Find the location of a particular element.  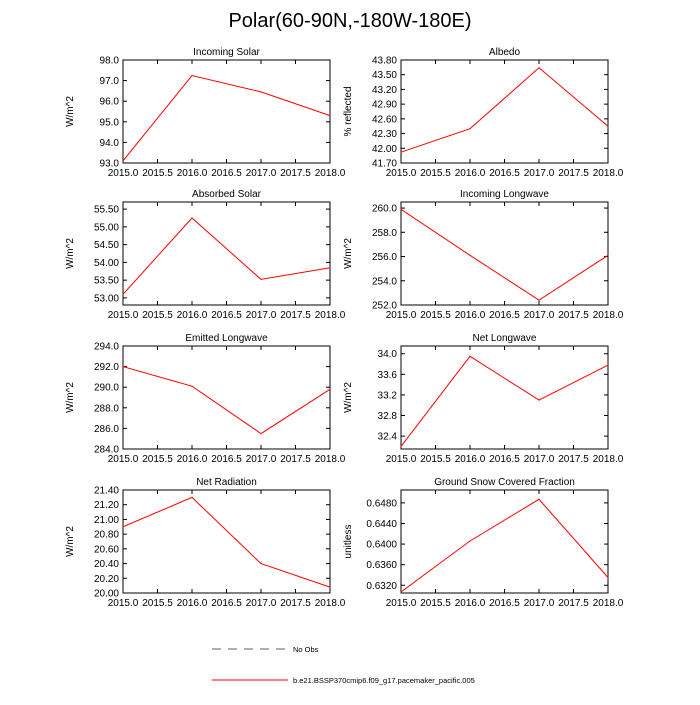

y-tick-label: 254.0 is located at coordinates (384, 281).